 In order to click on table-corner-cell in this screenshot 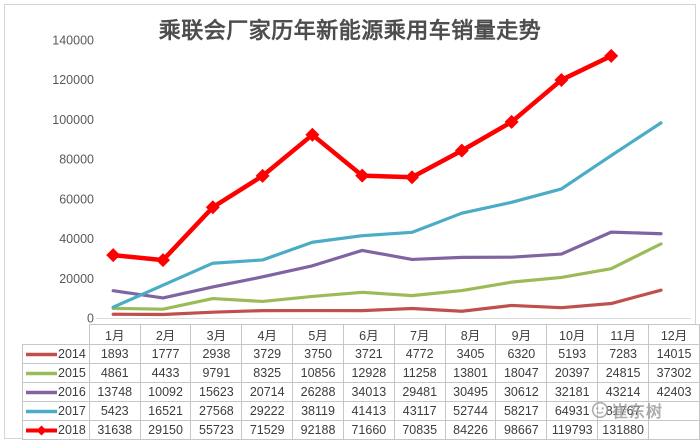, I will do `click(56, 335)`.